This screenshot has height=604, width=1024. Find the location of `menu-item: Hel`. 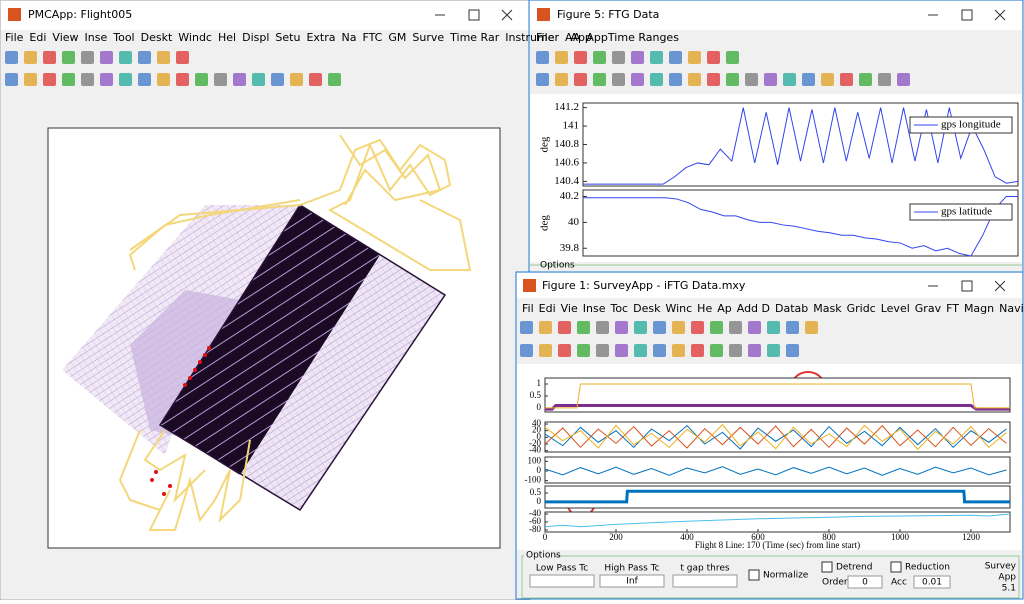

menu-item: Hel is located at coordinates (227, 37).